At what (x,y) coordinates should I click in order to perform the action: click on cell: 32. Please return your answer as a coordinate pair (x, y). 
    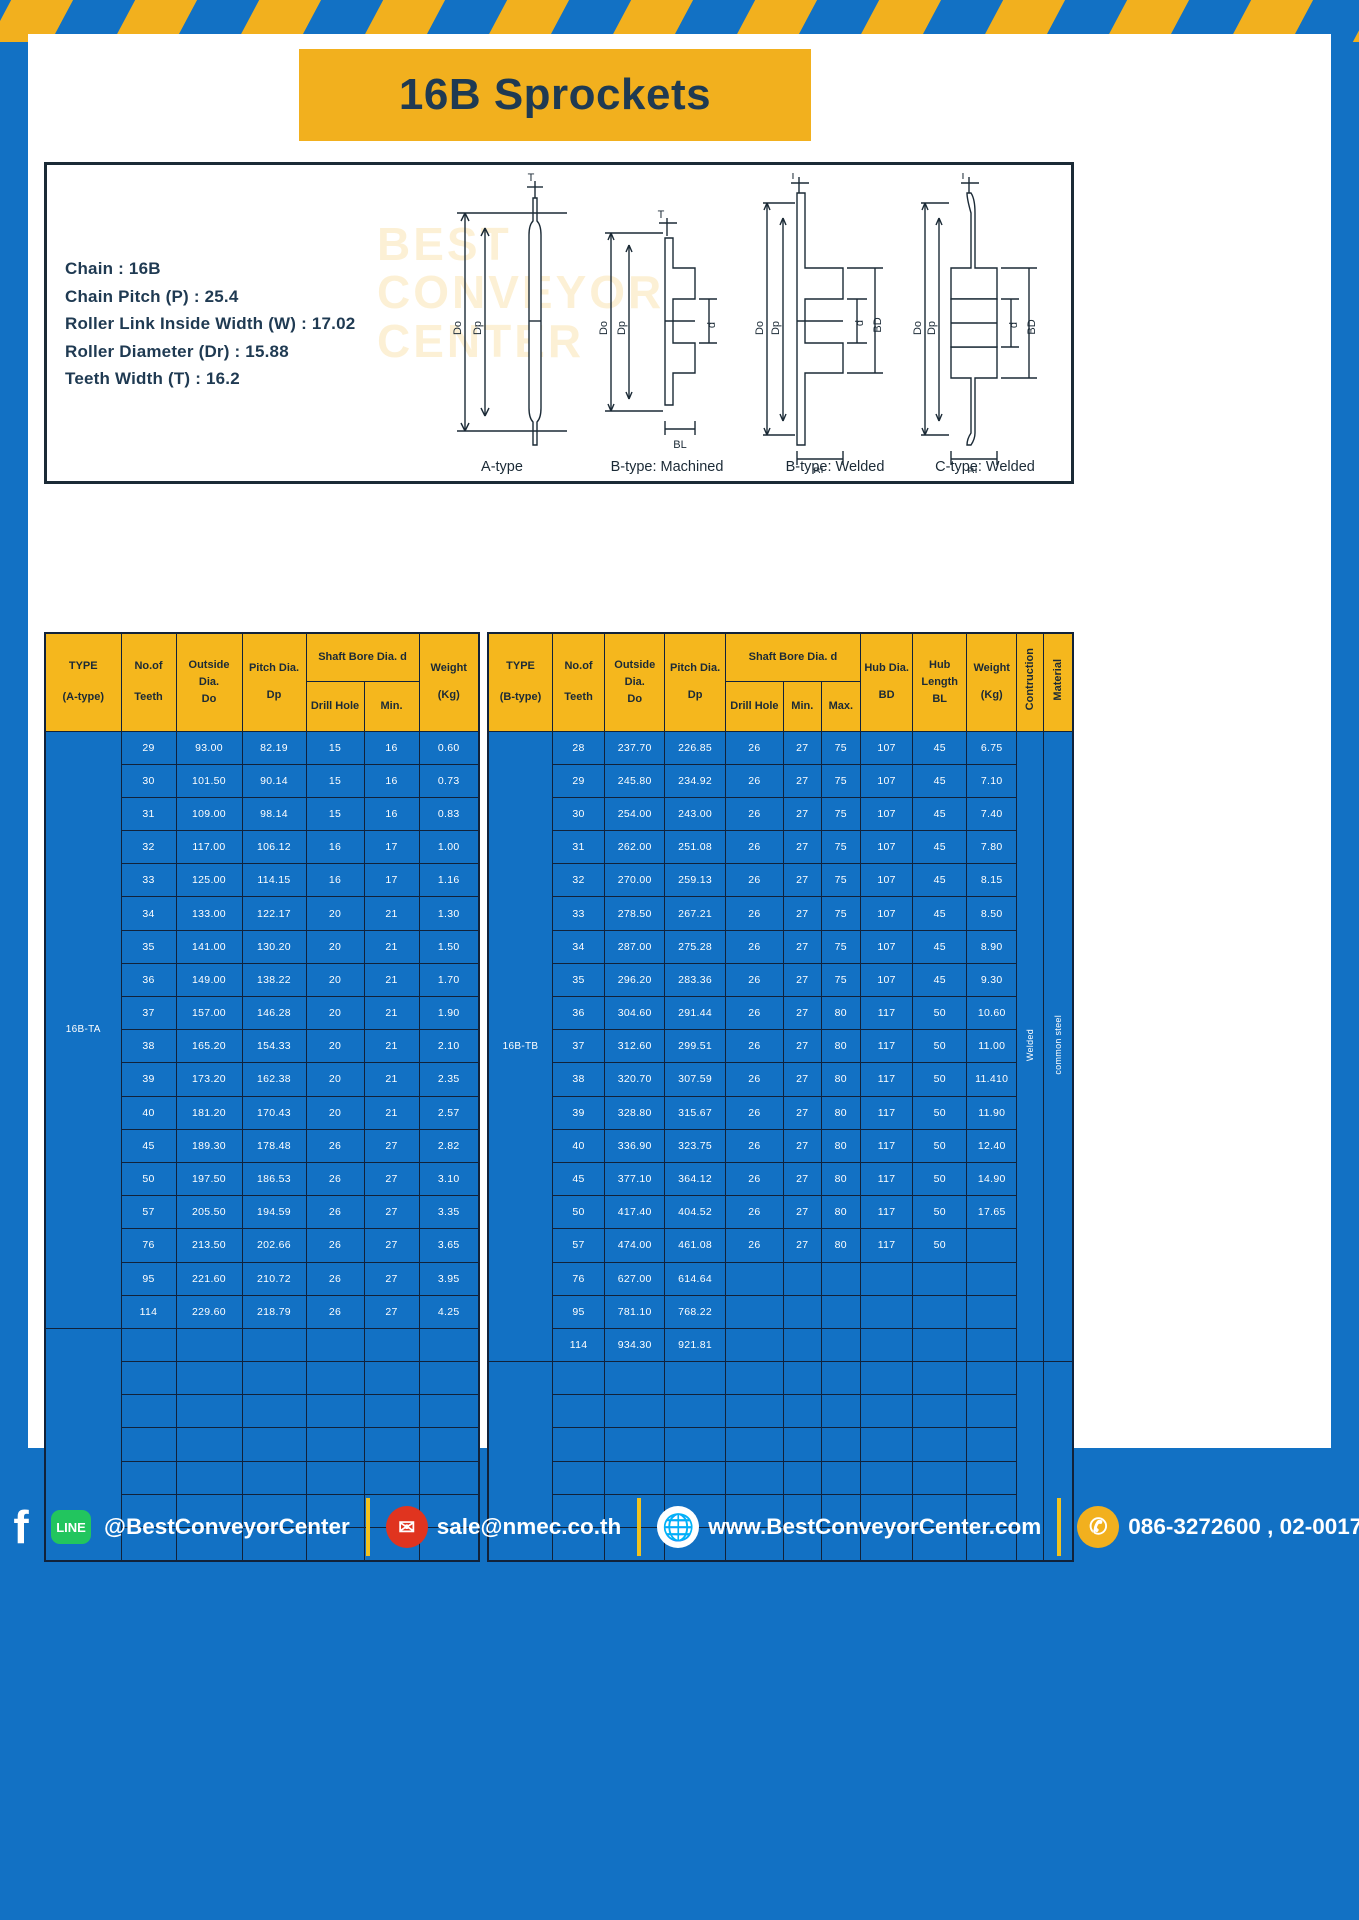
    Looking at the image, I should click on (579, 880).